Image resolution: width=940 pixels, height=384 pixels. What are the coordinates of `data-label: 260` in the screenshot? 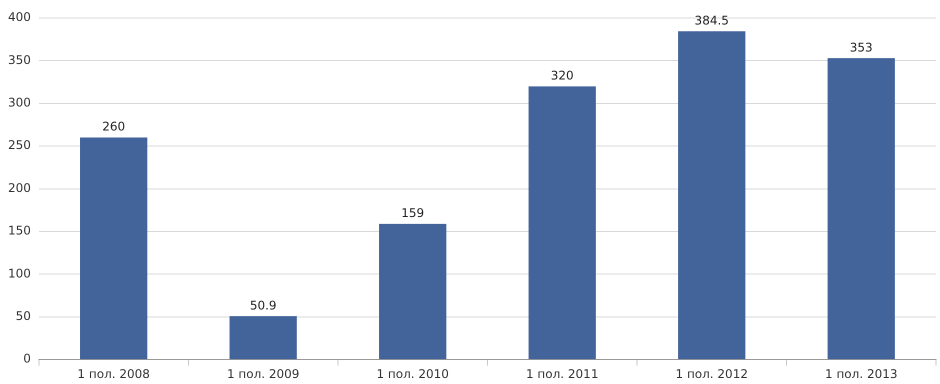 It's located at (114, 127).